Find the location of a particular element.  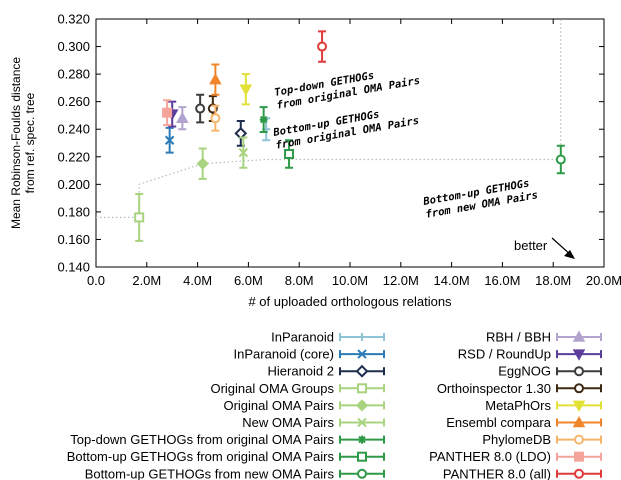

y-tick-label: 0.180 is located at coordinates (73, 211).